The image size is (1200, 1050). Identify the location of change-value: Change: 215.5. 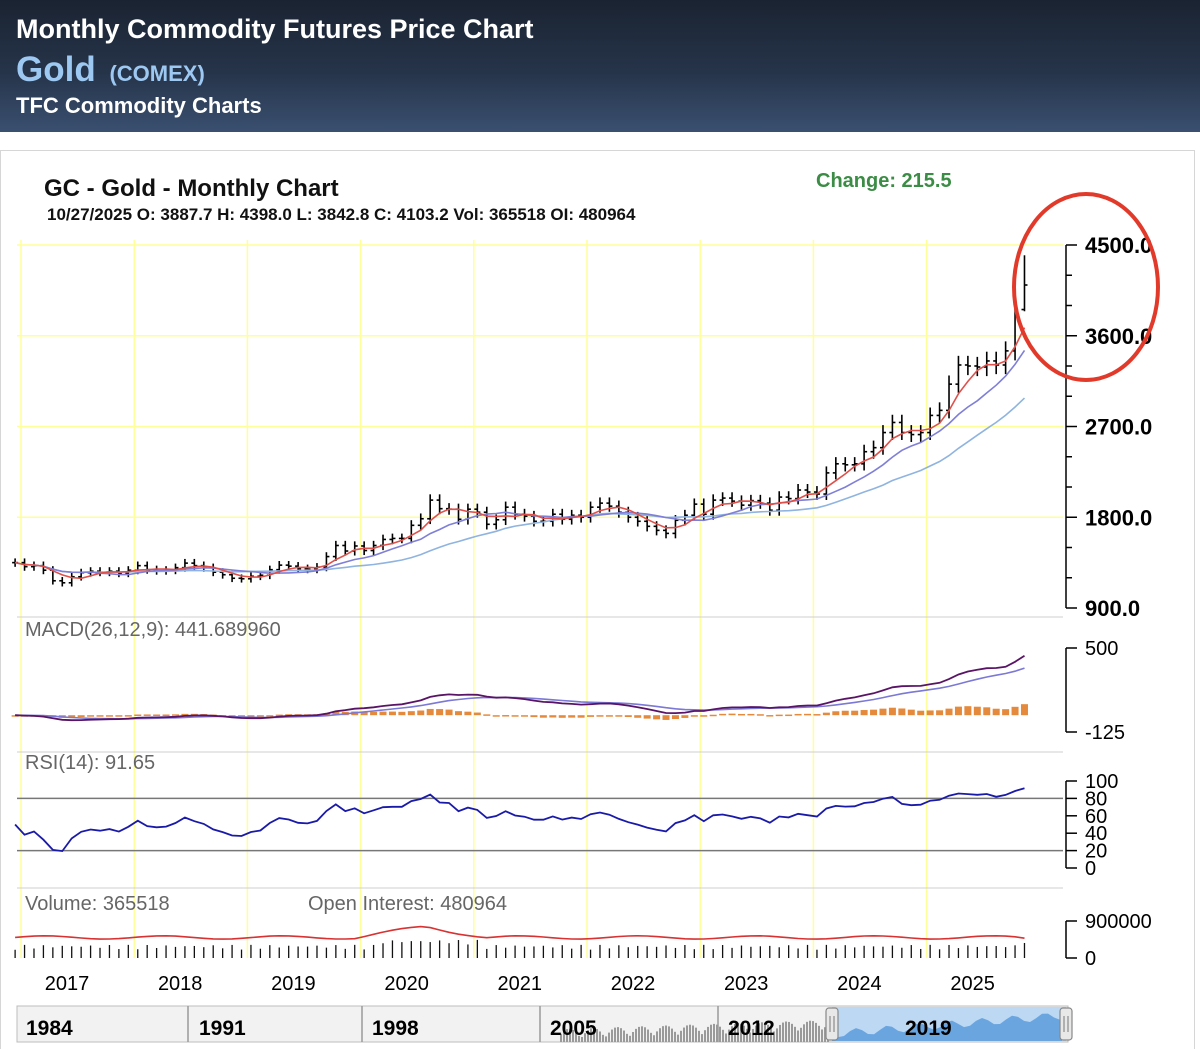
(884, 181).